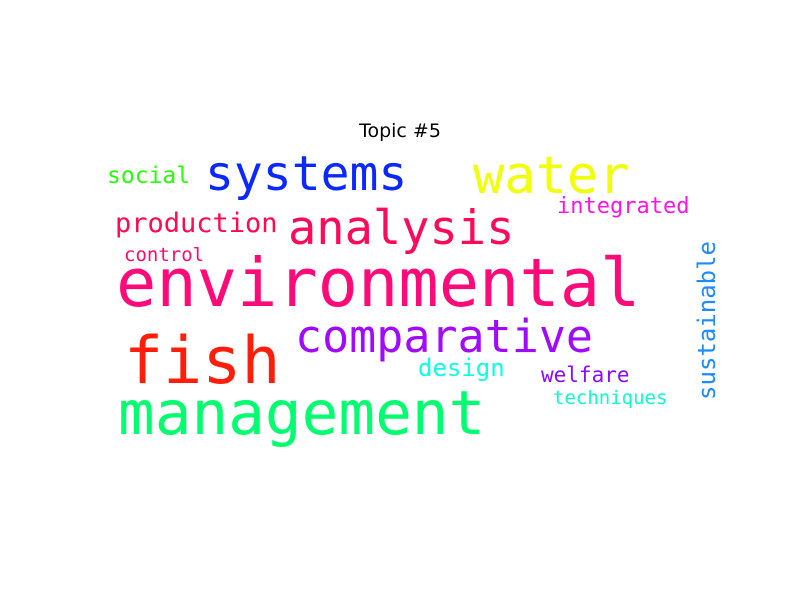 The width and height of the screenshot is (800, 600). What do you see at coordinates (610, 398) in the screenshot?
I see `word-techniques: techniques` at bounding box center [610, 398].